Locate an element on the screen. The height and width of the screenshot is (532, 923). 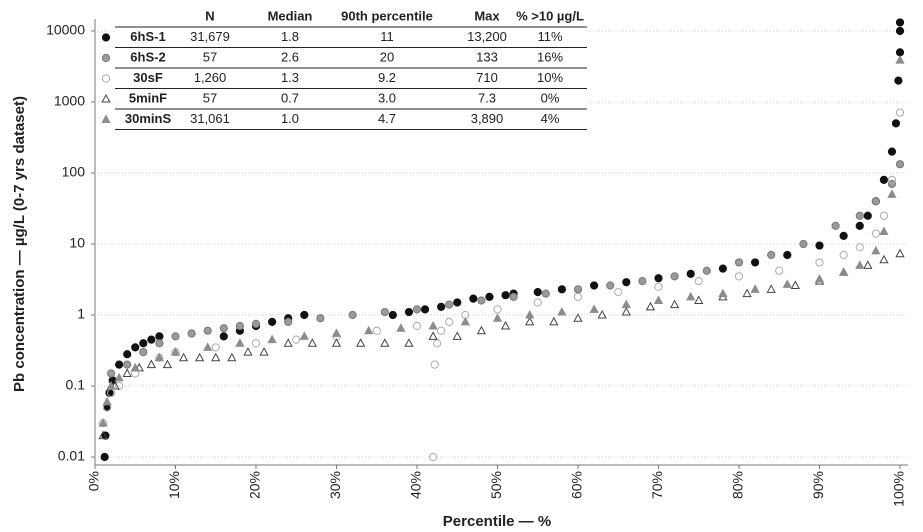
table-cell: 57 is located at coordinates (210, 56).